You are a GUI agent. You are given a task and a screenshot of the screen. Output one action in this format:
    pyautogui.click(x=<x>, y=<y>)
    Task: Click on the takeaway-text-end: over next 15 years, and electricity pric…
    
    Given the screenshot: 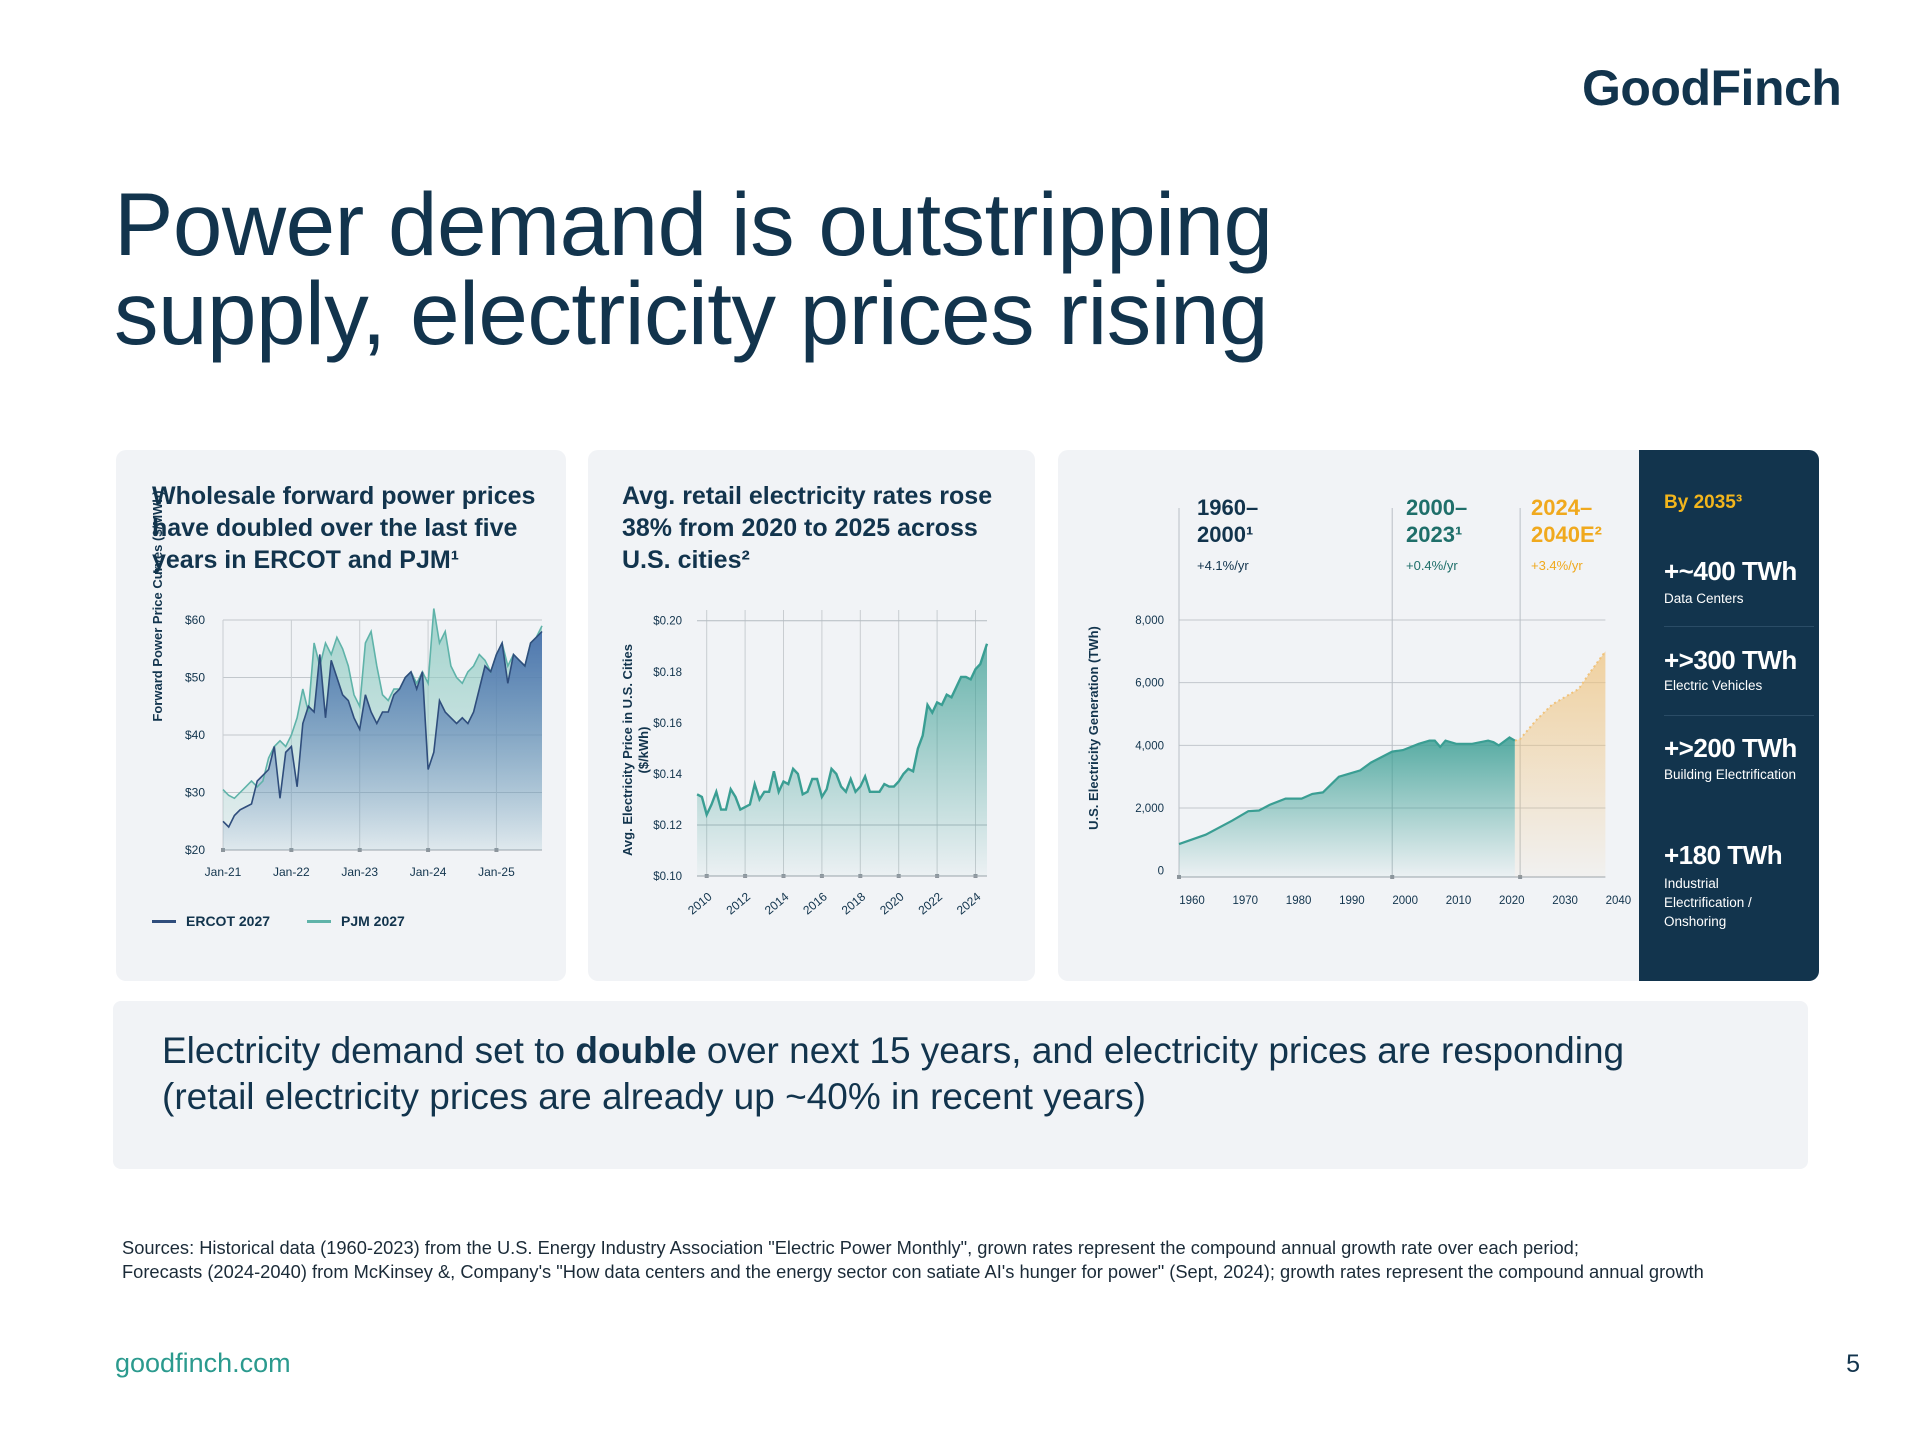 What is the action you would take?
    pyautogui.click(x=1160, y=1050)
    